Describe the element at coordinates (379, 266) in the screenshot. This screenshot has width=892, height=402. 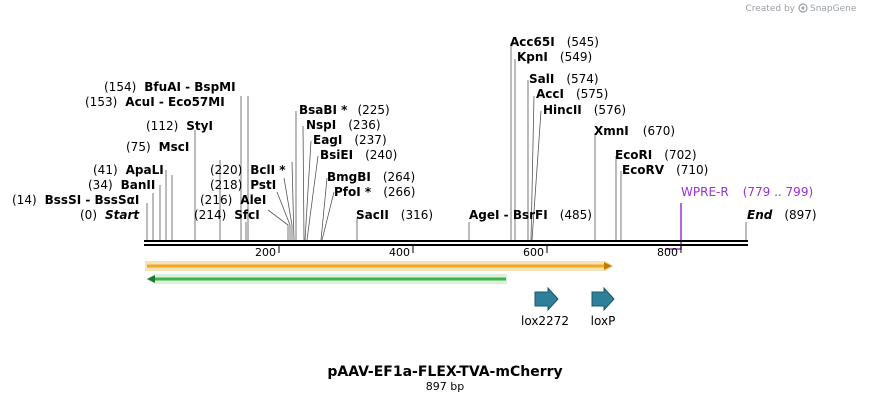
I see `forward-orf-arrow` at that location.